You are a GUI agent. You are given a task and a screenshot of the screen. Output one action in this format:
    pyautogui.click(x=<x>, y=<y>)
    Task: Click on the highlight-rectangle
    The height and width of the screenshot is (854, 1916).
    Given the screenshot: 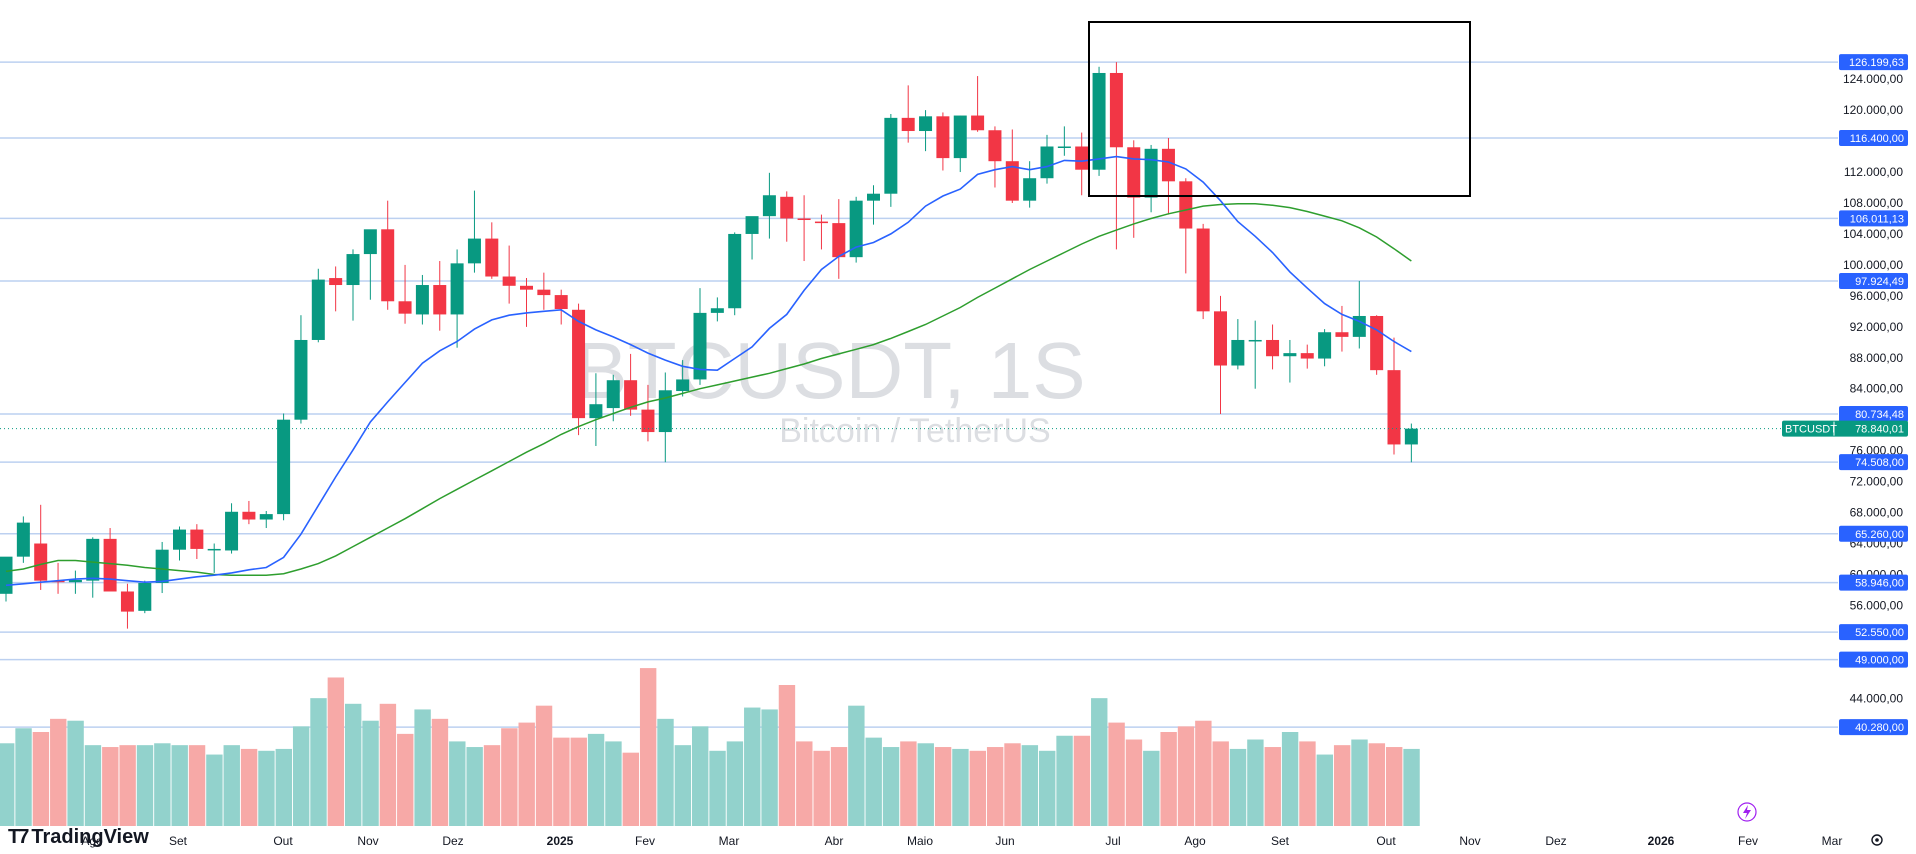 What is the action you would take?
    pyautogui.click(x=1279, y=109)
    